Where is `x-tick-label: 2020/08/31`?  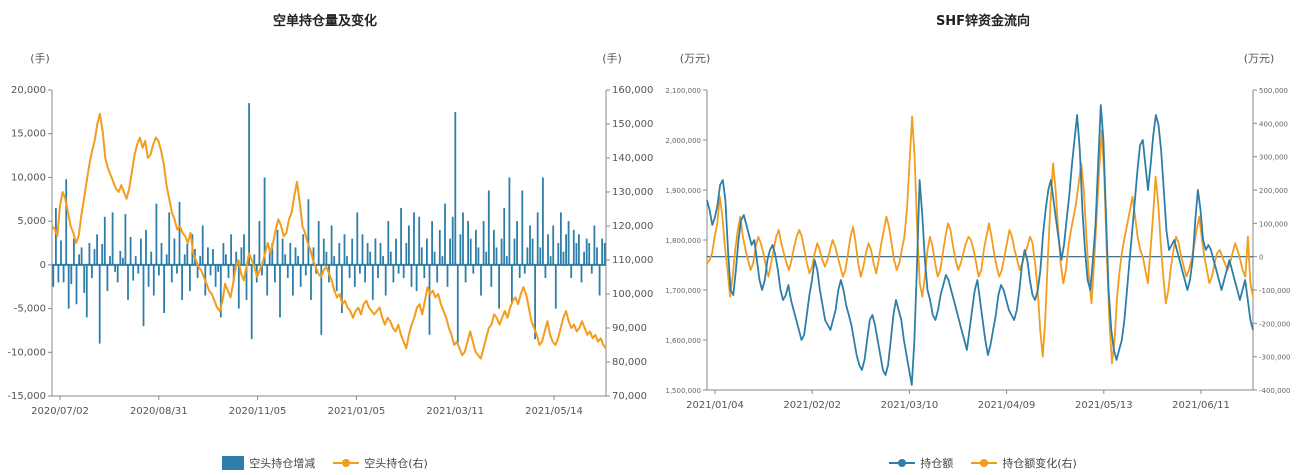 x-tick-label: 2020/08/31 is located at coordinates (159, 411).